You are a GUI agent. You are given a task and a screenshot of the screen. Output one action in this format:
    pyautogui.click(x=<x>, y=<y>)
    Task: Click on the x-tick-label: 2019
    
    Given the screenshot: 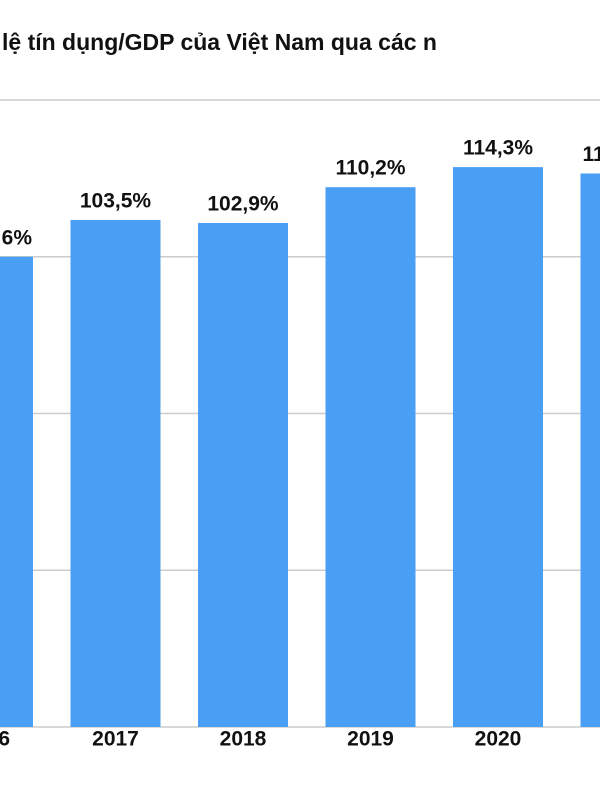 What is the action you would take?
    pyautogui.click(x=370, y=739)
    